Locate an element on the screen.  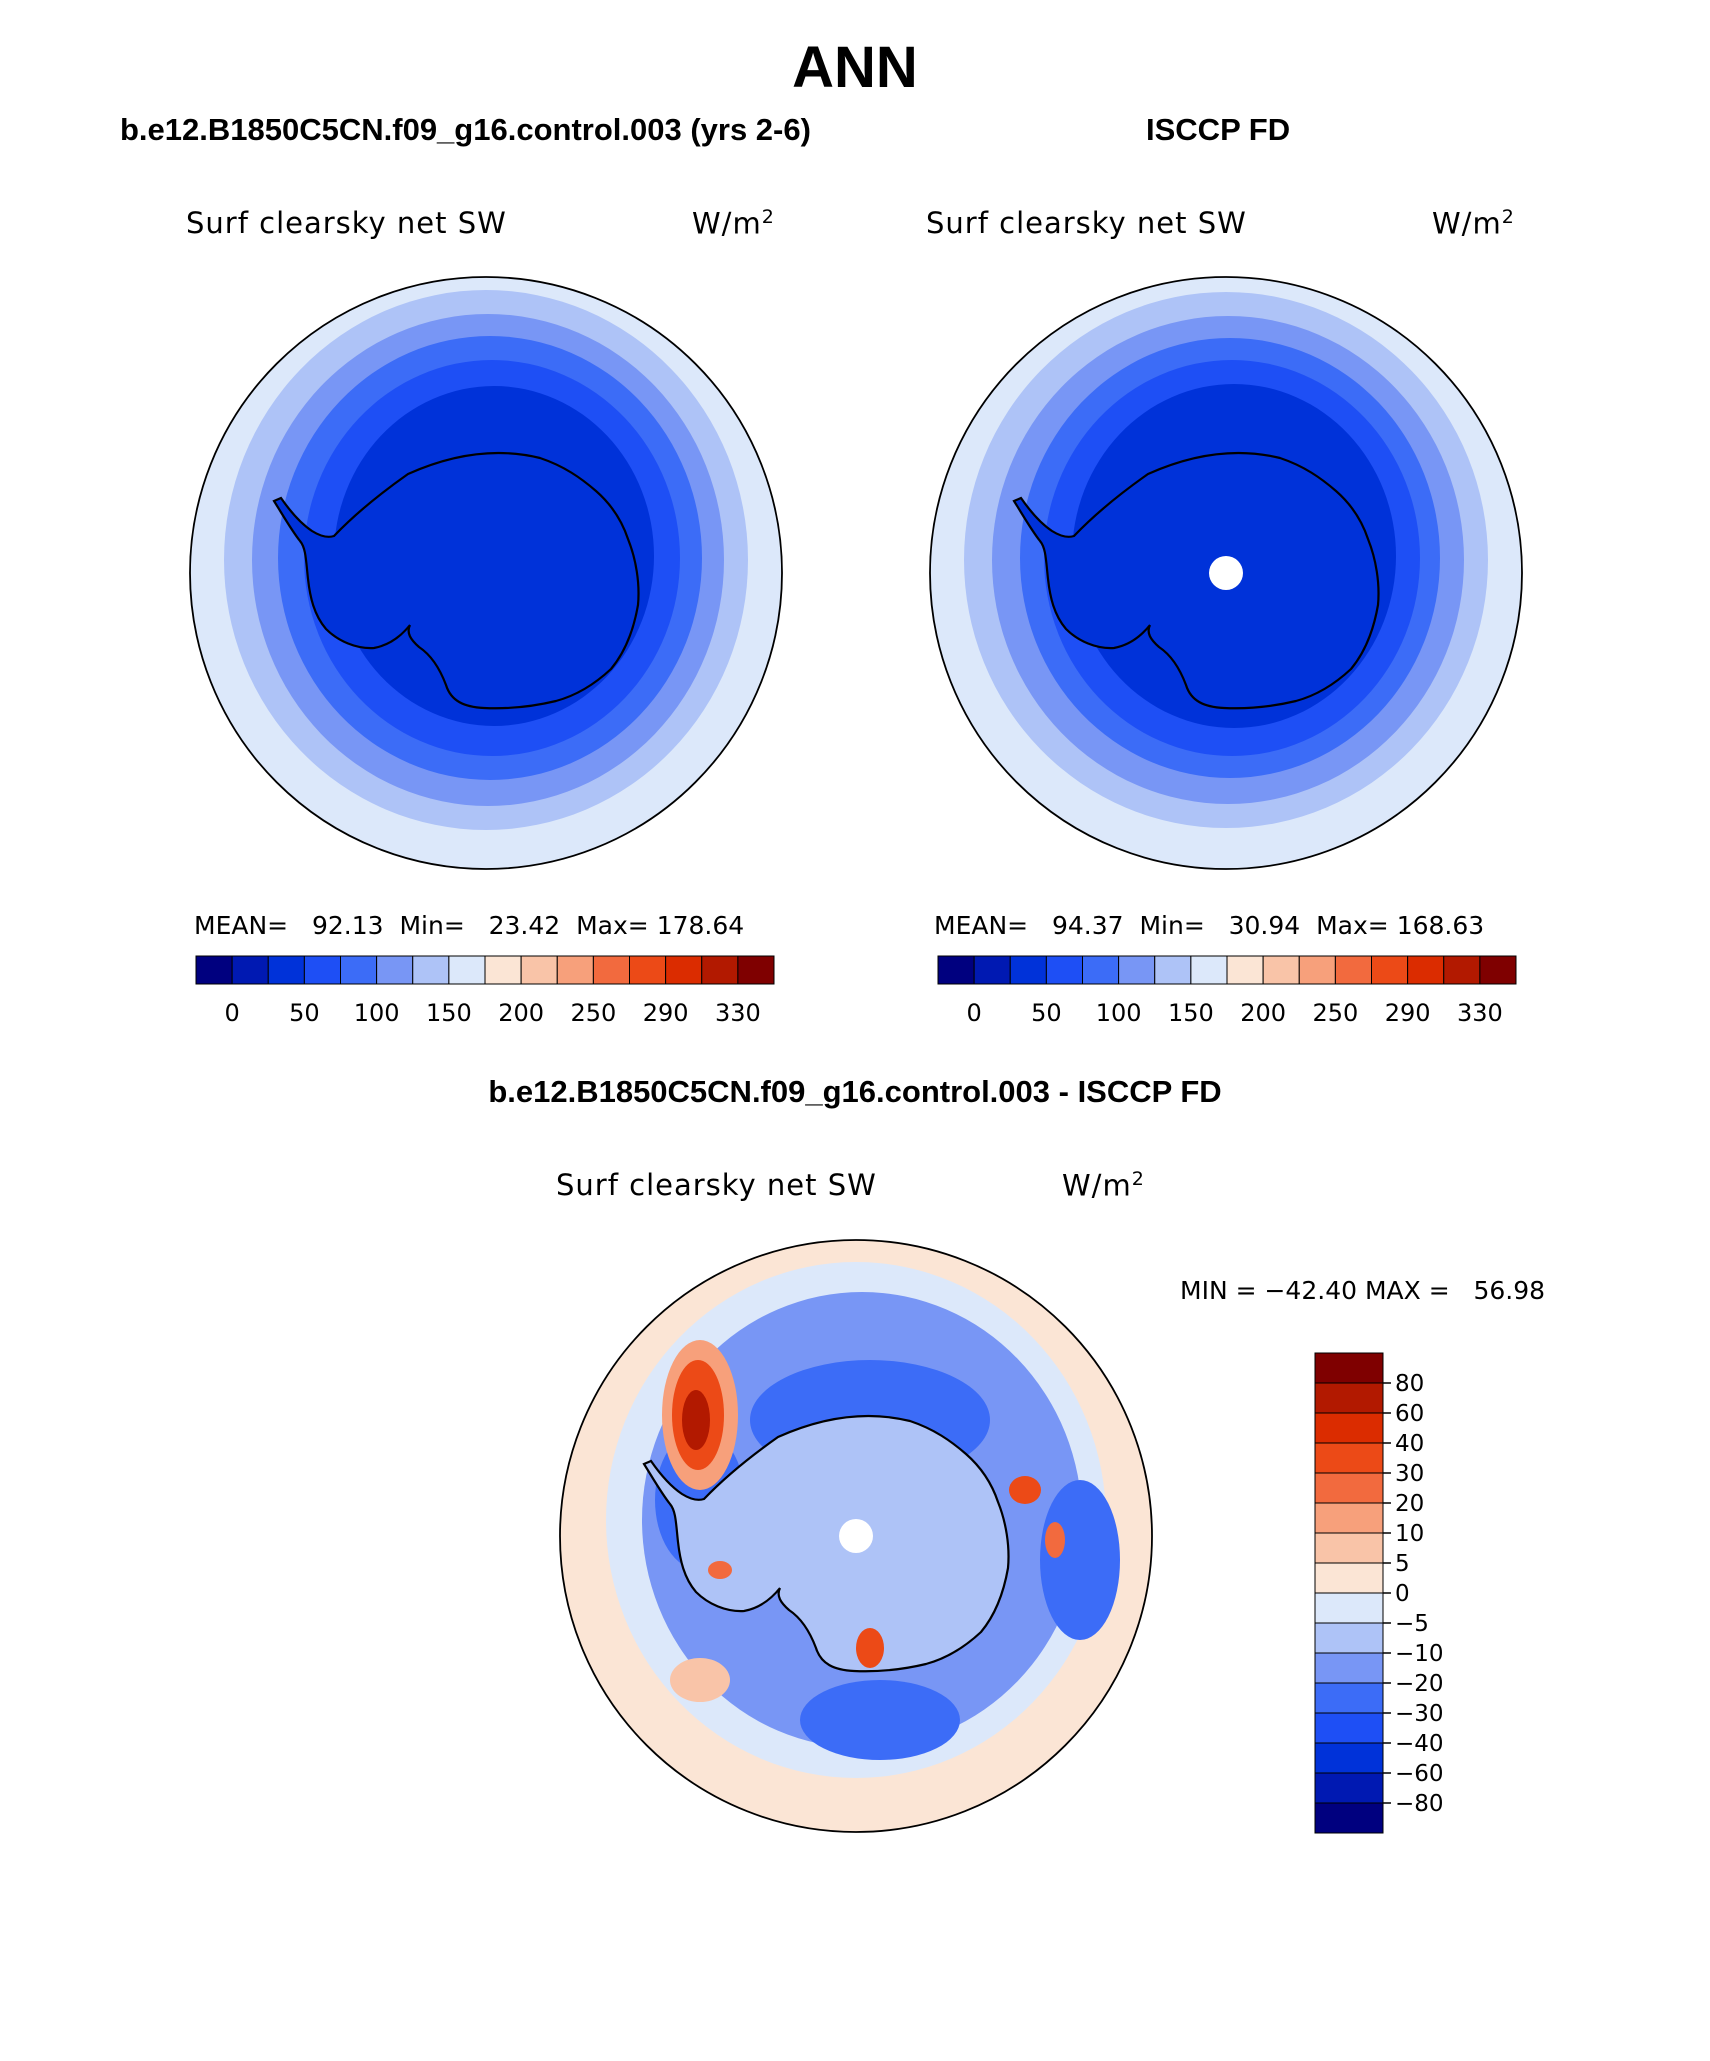
model-variable-label: Surf clearsky net SW is located at coordinates (346, 223).